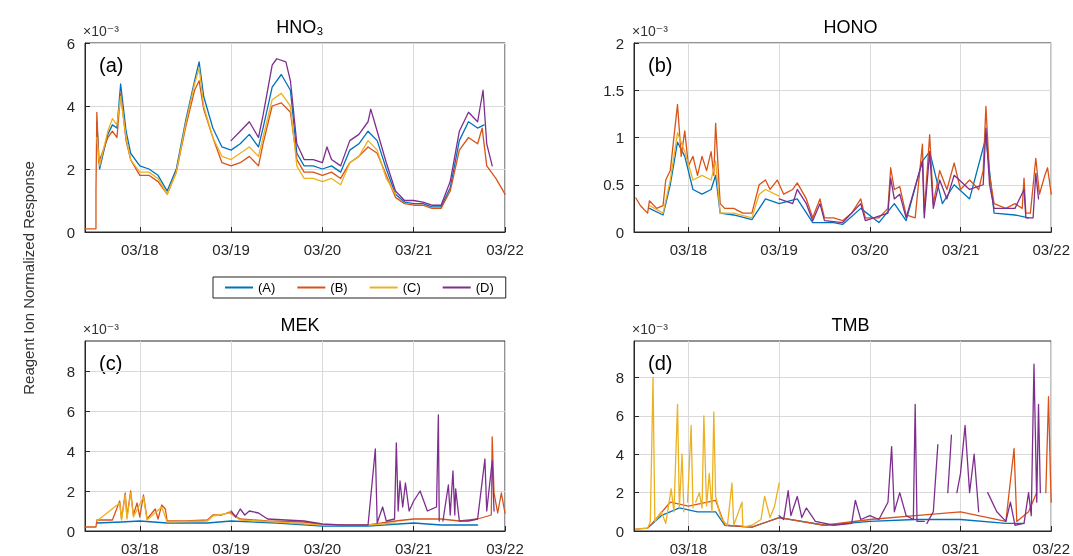  What do you see at coordinates (619, 137) in the screenshot?
I see `y-tick-label: 1` at bounding box center [619, 137].